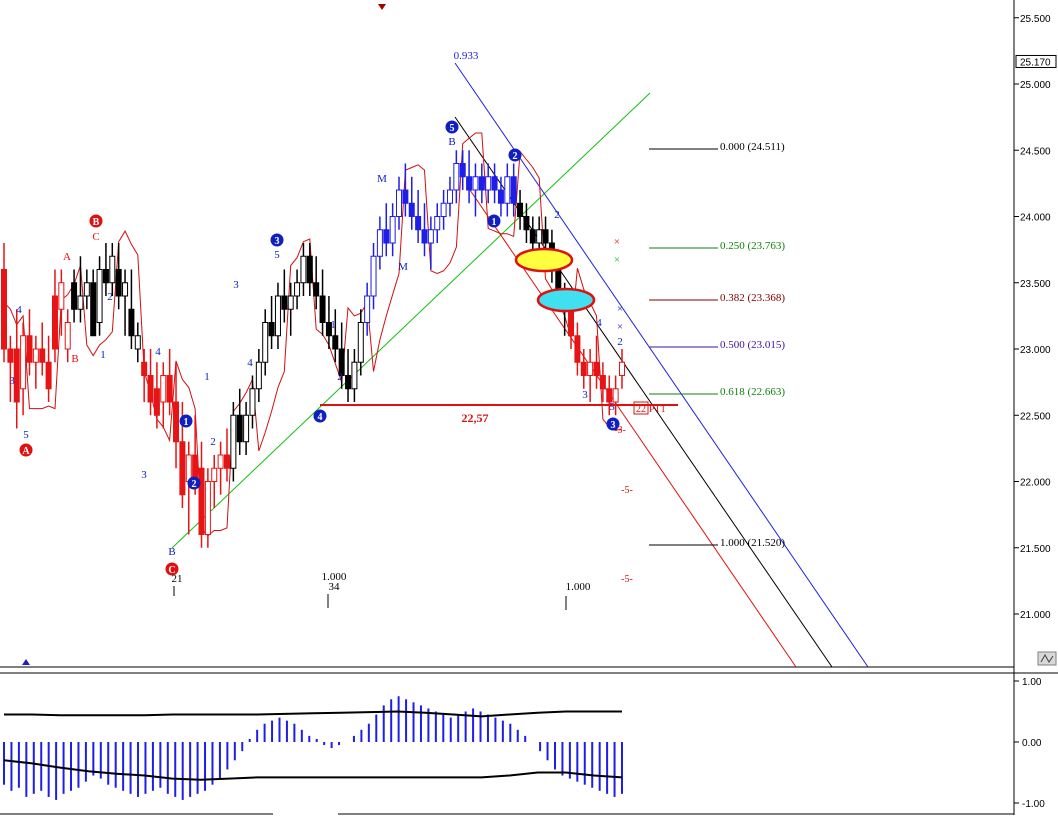 The image size is (1058, 820). What do you see at coordinates (1032, 743) in the screenshot?
I see `osc-tick-label: 0.00` at bounding box center [1032, 743].